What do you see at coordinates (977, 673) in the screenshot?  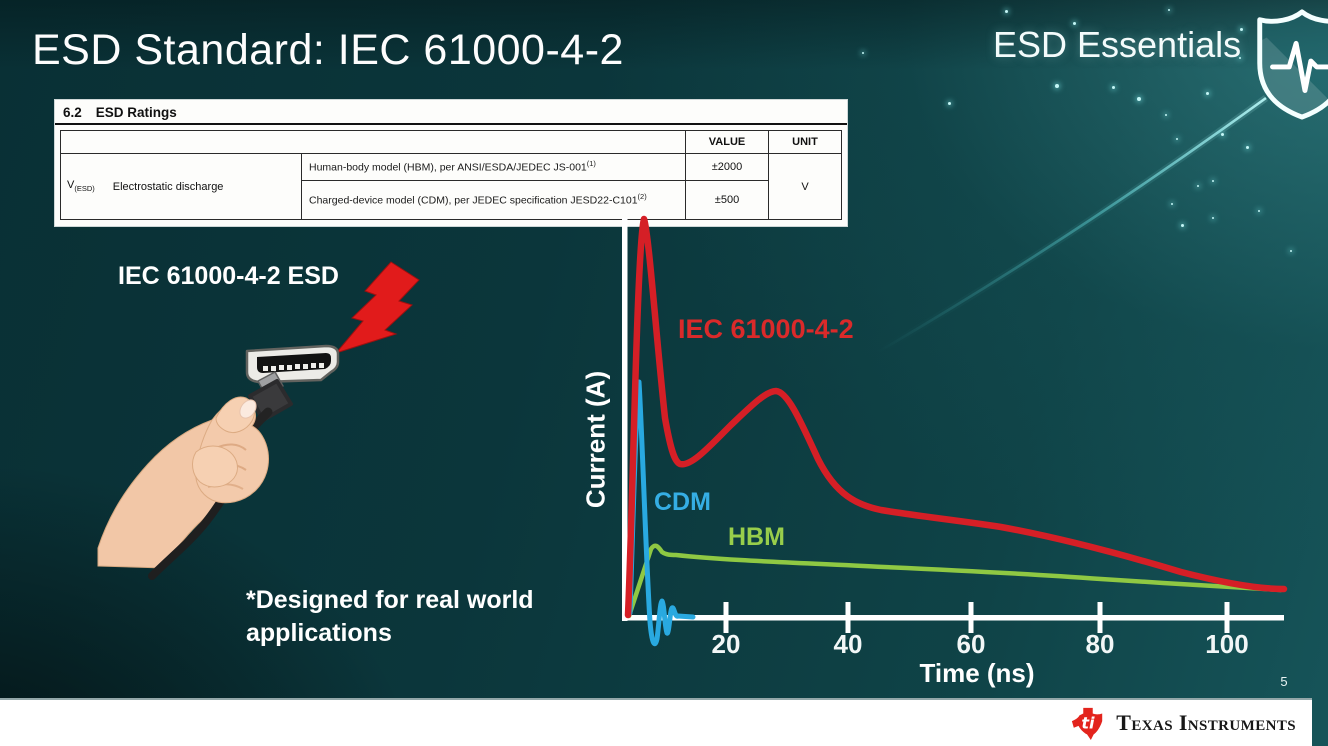 I see `x-axis-label: Time (ns)` at bounding box center [977, 673].